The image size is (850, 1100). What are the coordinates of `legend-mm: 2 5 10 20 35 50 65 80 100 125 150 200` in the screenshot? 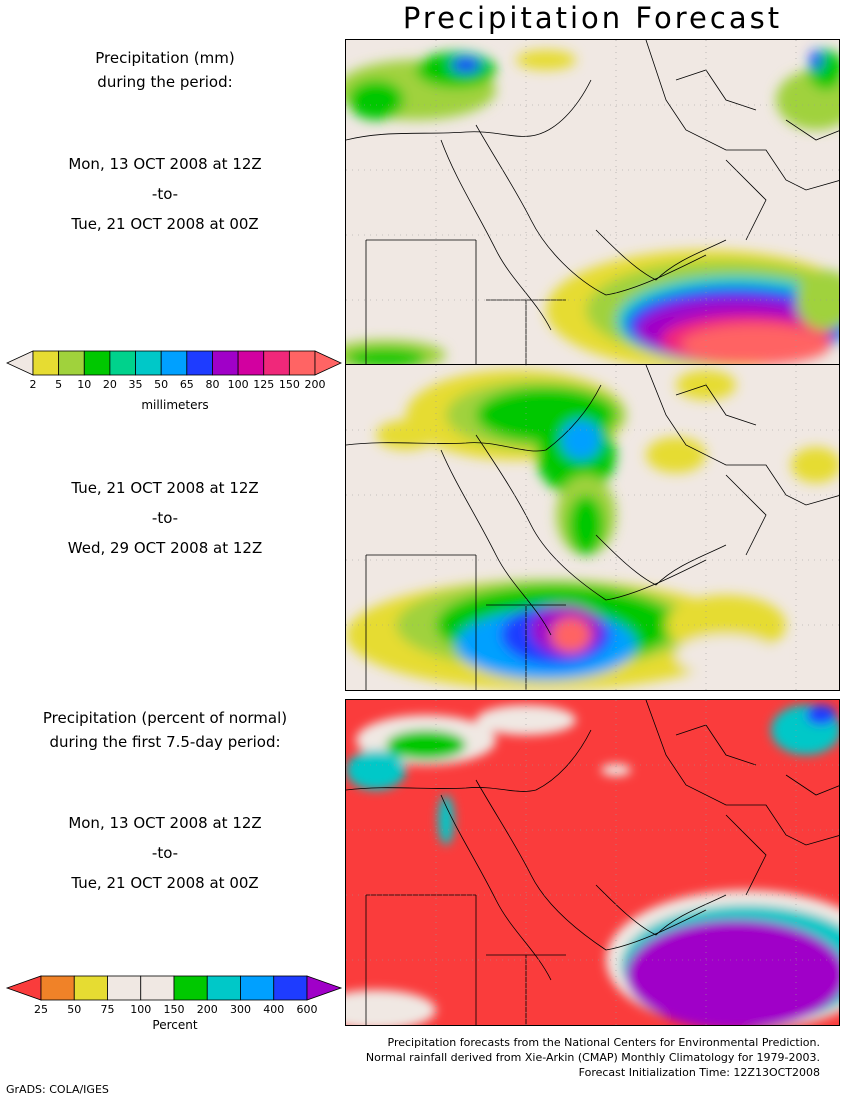 It's located at (175, 384).